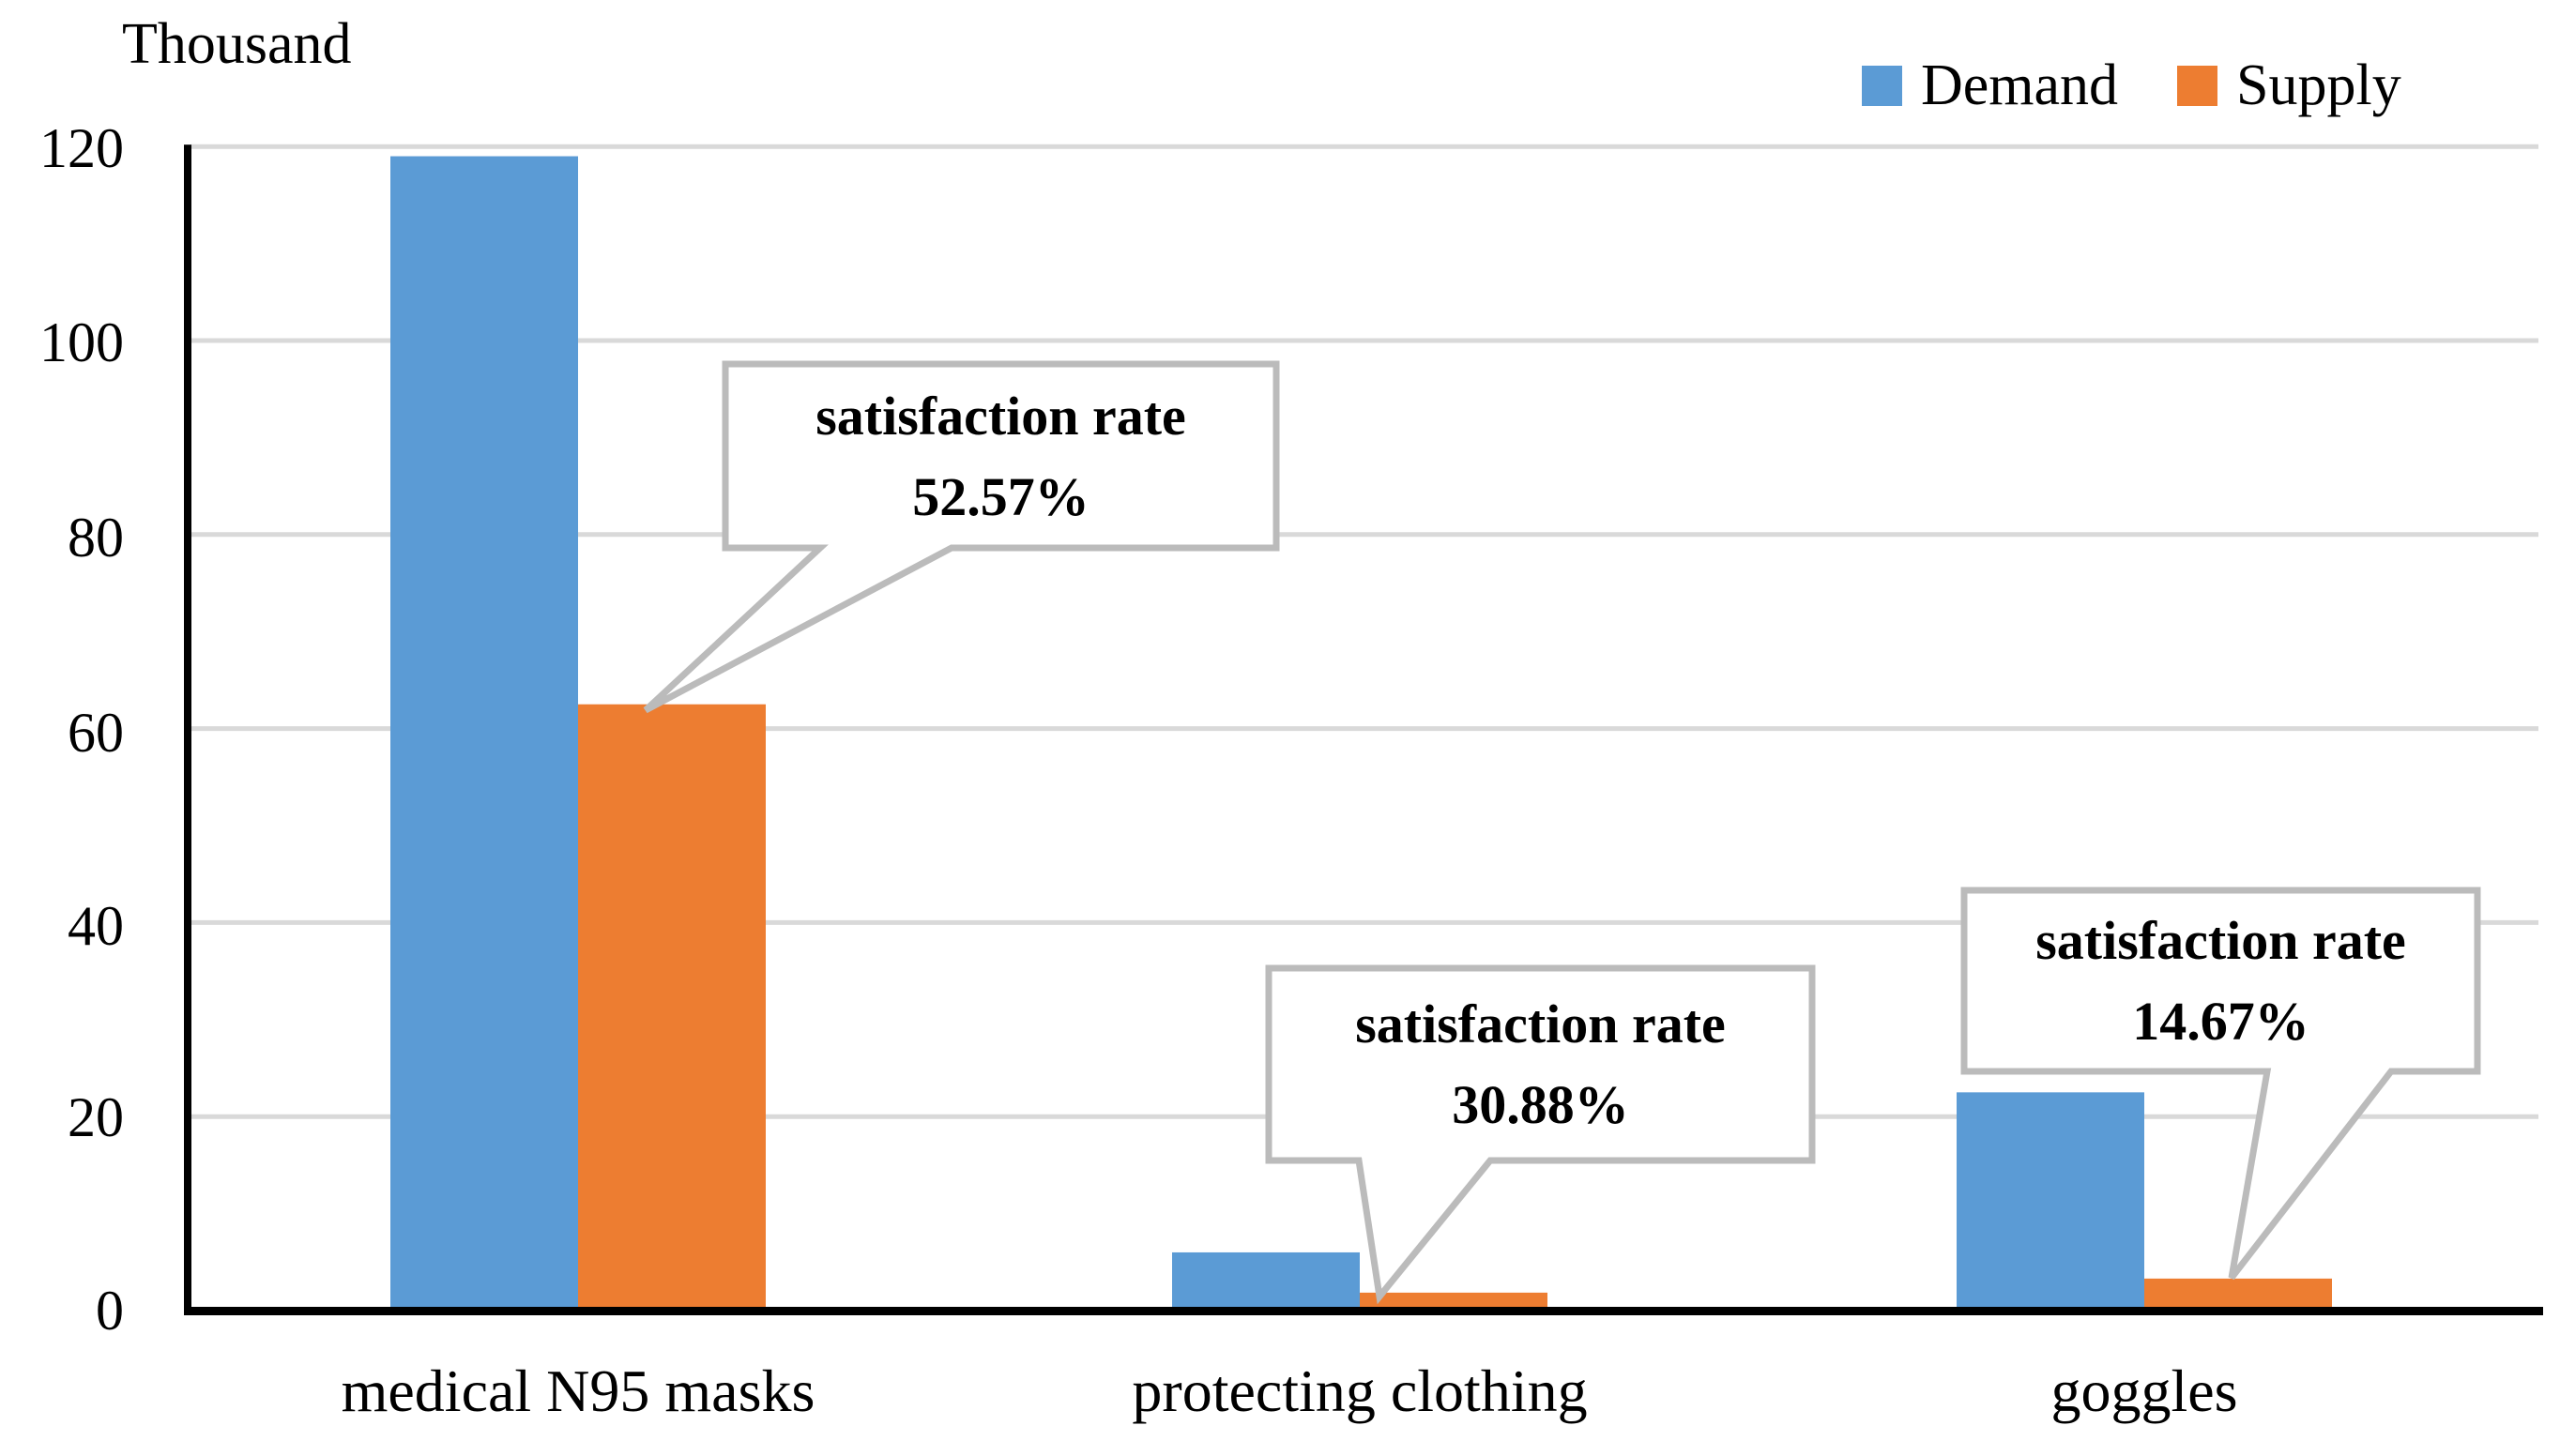 The image size is (2560, 1456). I want to click on y-tick-40: 40, so click(96, 926).